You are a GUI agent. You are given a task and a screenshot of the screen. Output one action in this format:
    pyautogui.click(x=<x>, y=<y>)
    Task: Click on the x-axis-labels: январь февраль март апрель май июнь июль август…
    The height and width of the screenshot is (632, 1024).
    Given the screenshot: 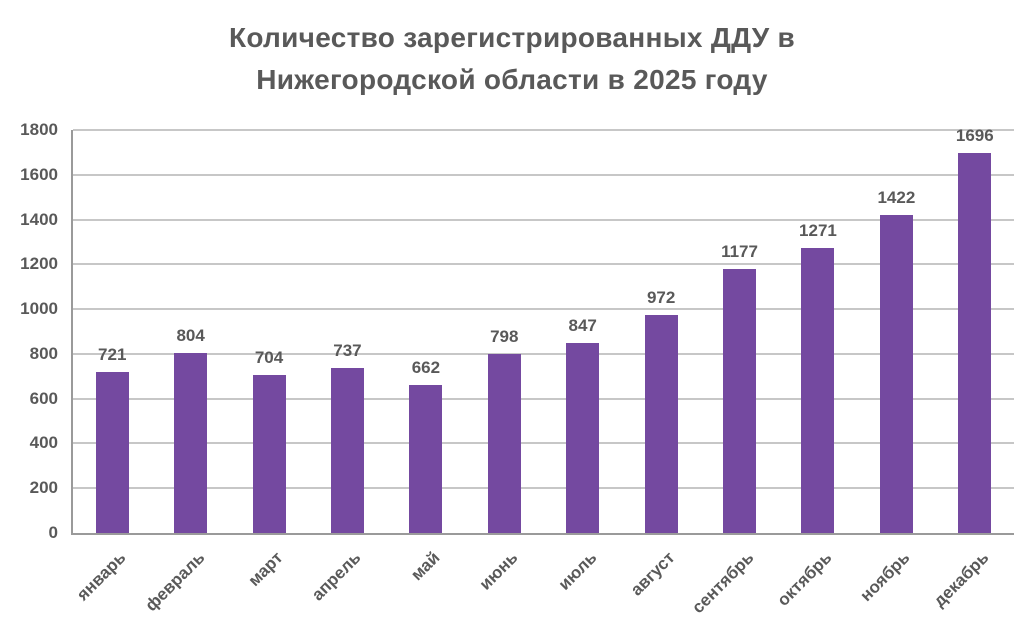 What is the action you would take?
    pyautogui.click(x=543, y=582)
    